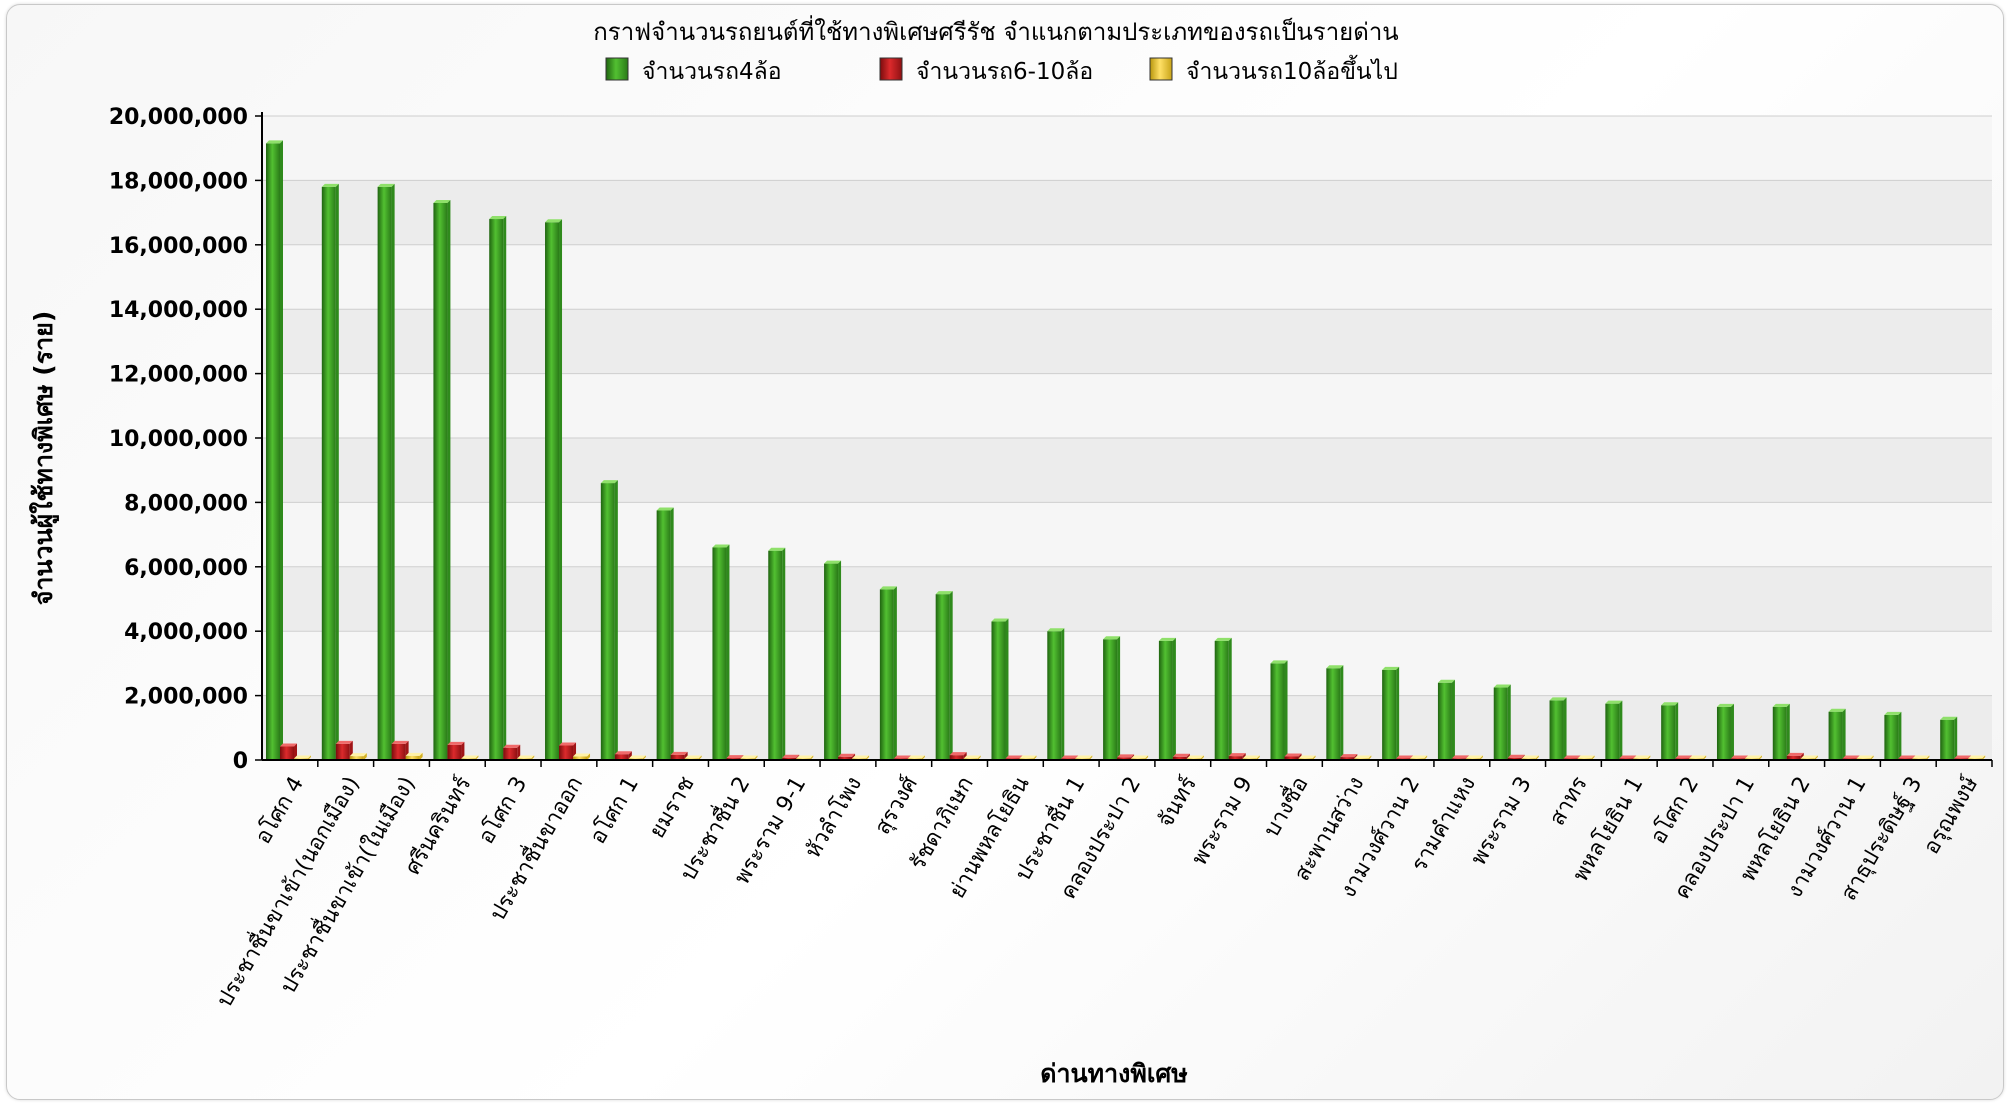  Describe the element at coordinates (178, 375) in the screenshot. I see `y-tick-label: 12,000,000` at that location.